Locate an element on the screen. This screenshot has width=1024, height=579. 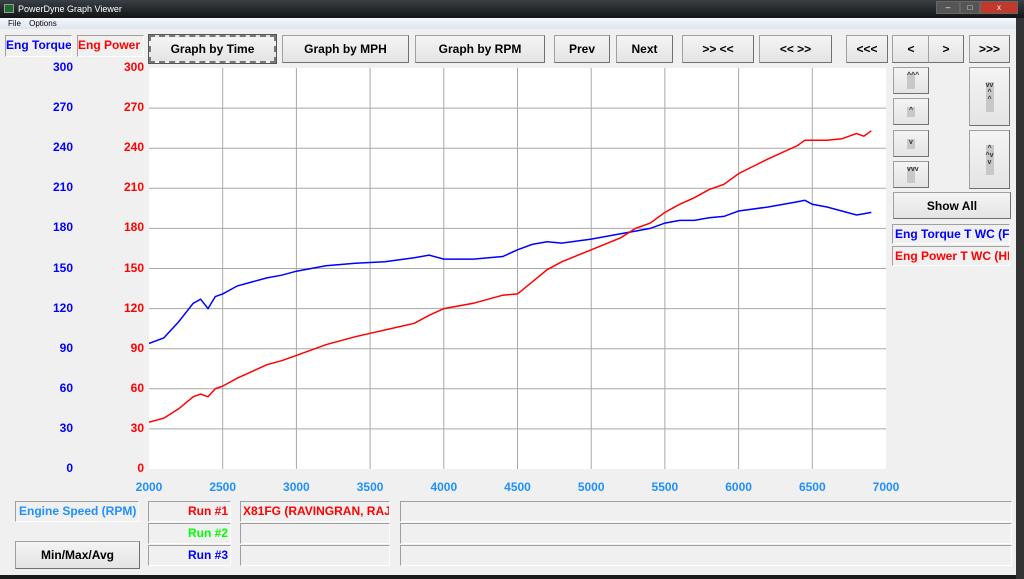
y-tick-label-power: 60 is located at coordinates (137, 387).